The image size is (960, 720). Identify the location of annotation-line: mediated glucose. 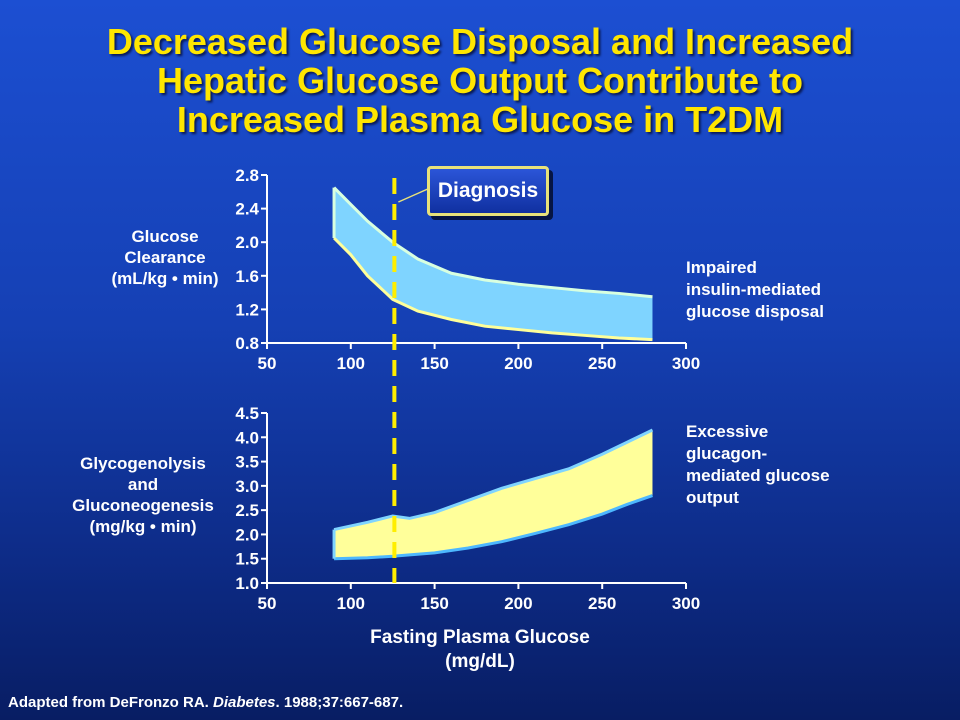
(758, 475).